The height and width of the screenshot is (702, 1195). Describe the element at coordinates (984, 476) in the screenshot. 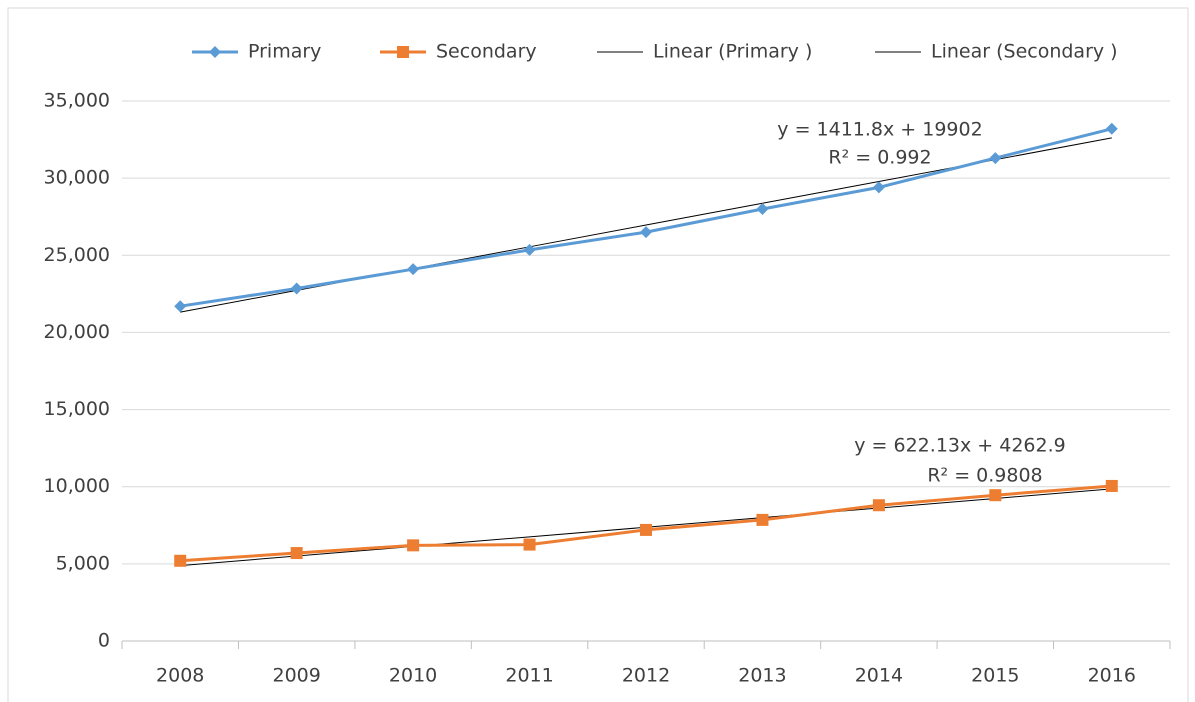

I see `trendline-equation: R² = 0.9808` at that location.